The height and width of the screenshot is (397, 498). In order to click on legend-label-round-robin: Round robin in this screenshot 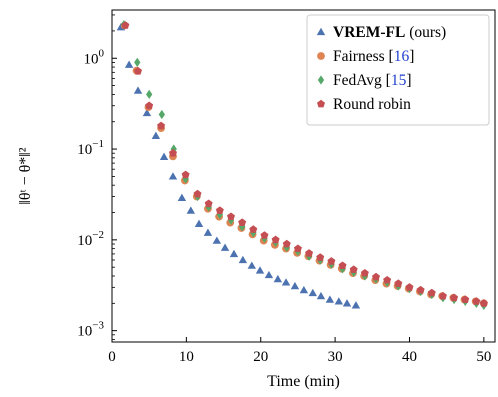, I will do `click(372, 104)`.